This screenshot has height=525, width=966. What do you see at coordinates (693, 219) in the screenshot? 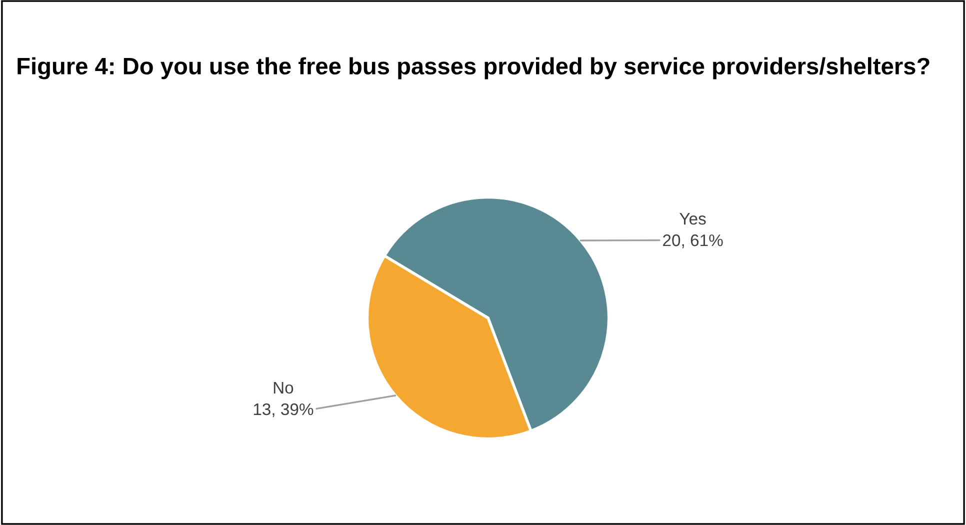
I see `slice-label: Yes` at bounding box center [693, 219].